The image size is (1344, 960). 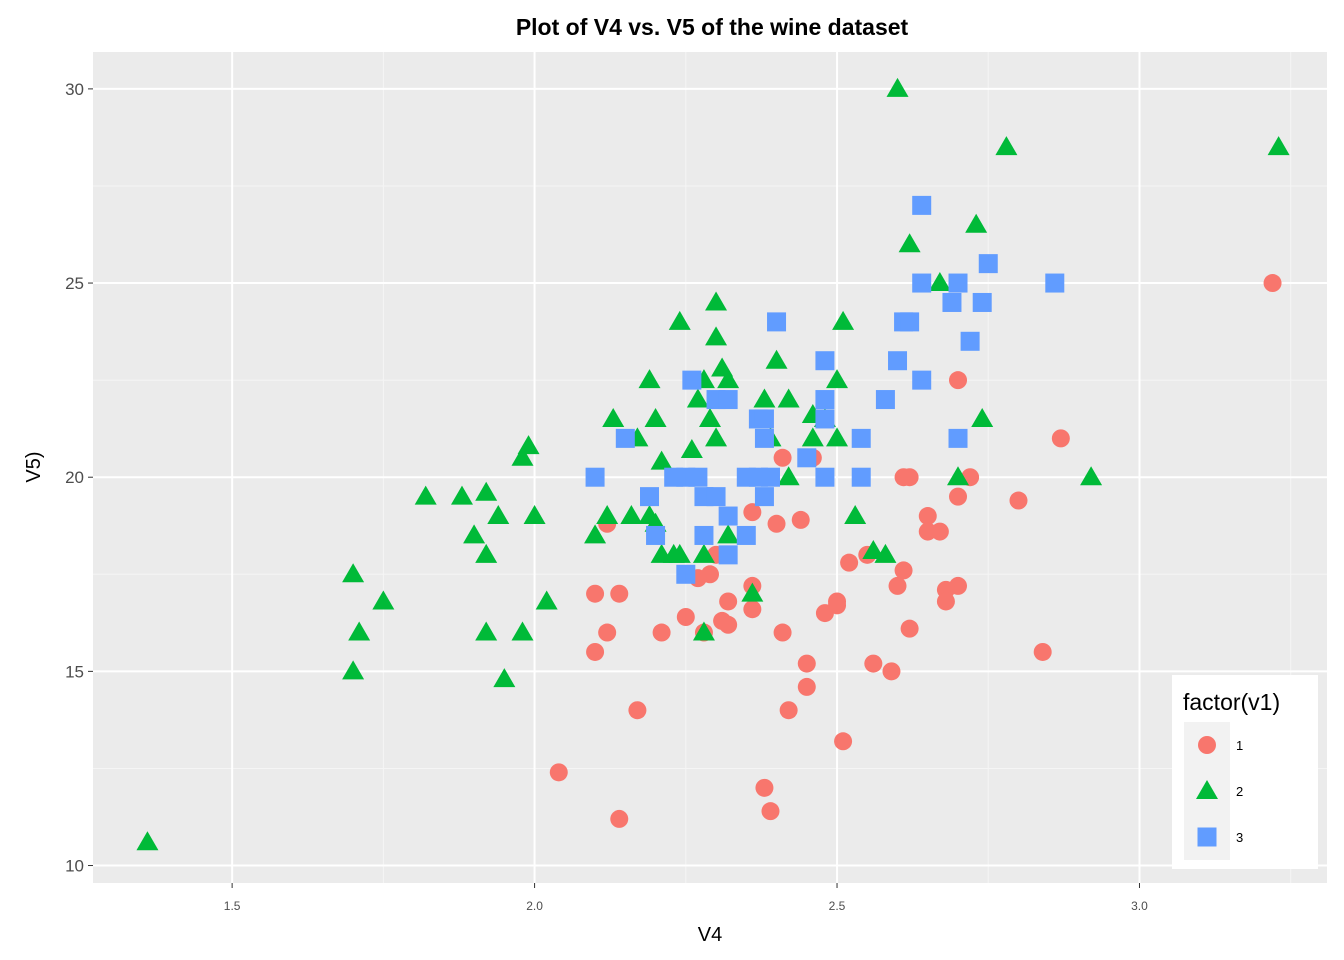 I want to click on x-axis: 1.5 2.0 2.5 3.0, so click(x=686, y=898).